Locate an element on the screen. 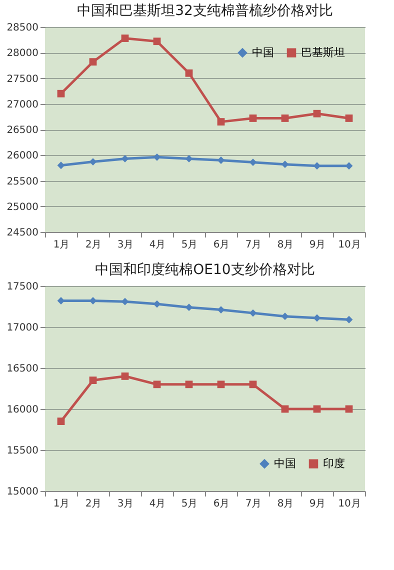 The height and width of the screenshot is (570, 394). y-tick-label: 15000 is located at coordinates (22, 492).